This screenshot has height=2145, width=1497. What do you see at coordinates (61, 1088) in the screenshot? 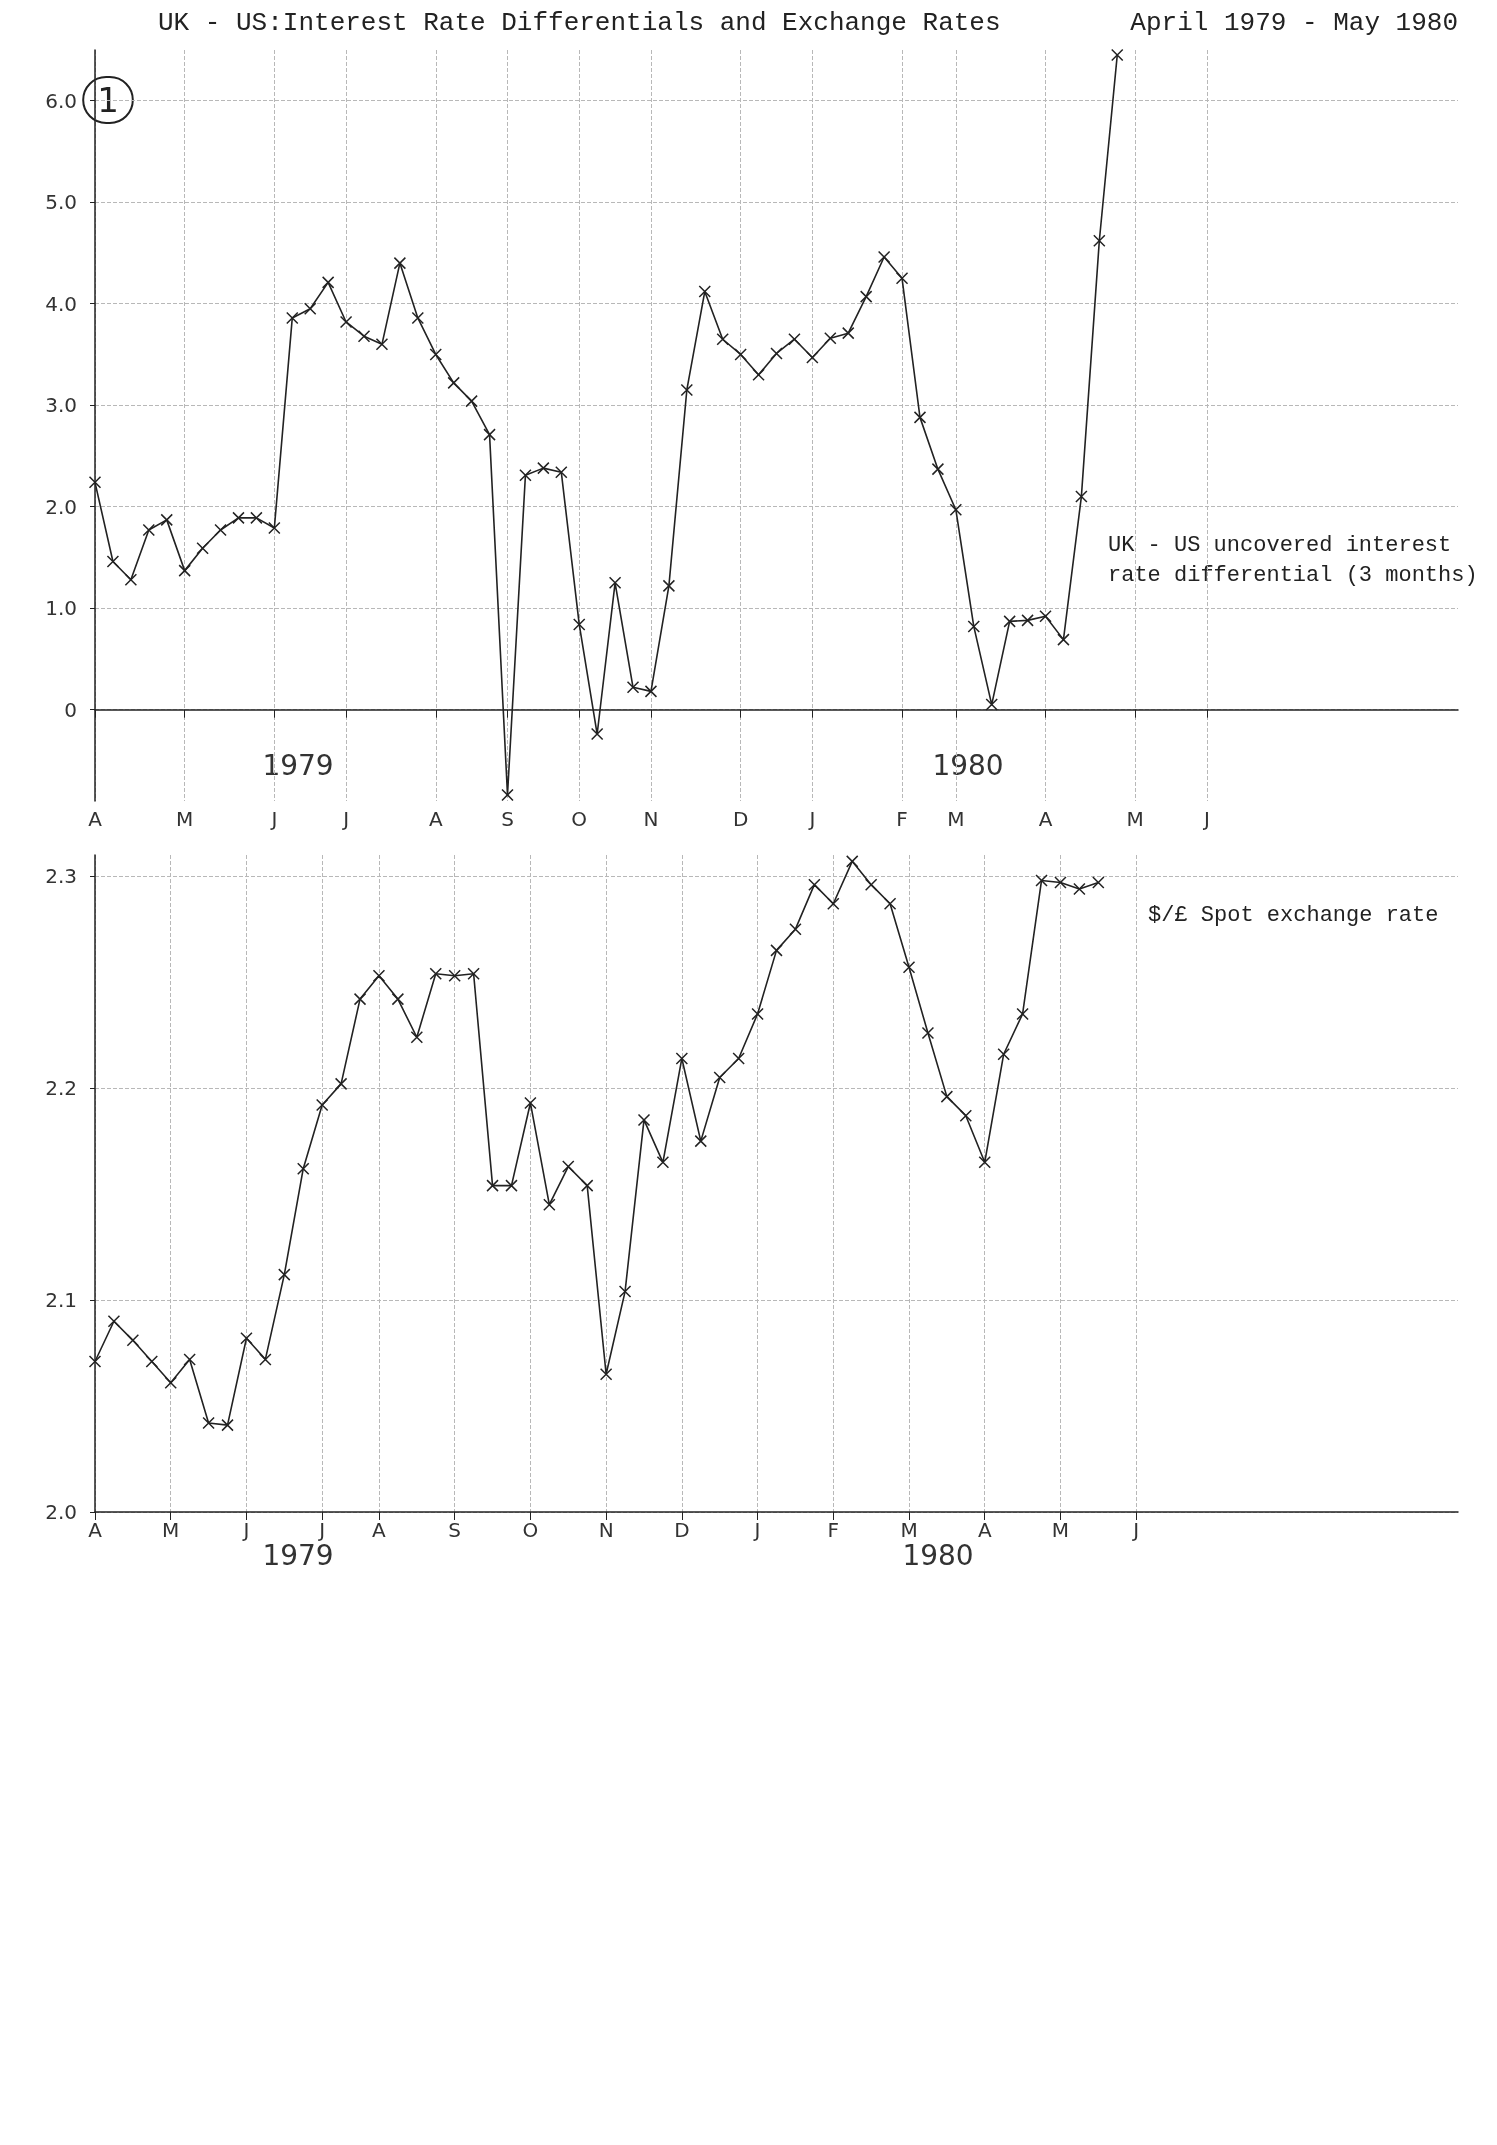
I see `y-tick-label: 2.2` at bounding box center [61, 1088].